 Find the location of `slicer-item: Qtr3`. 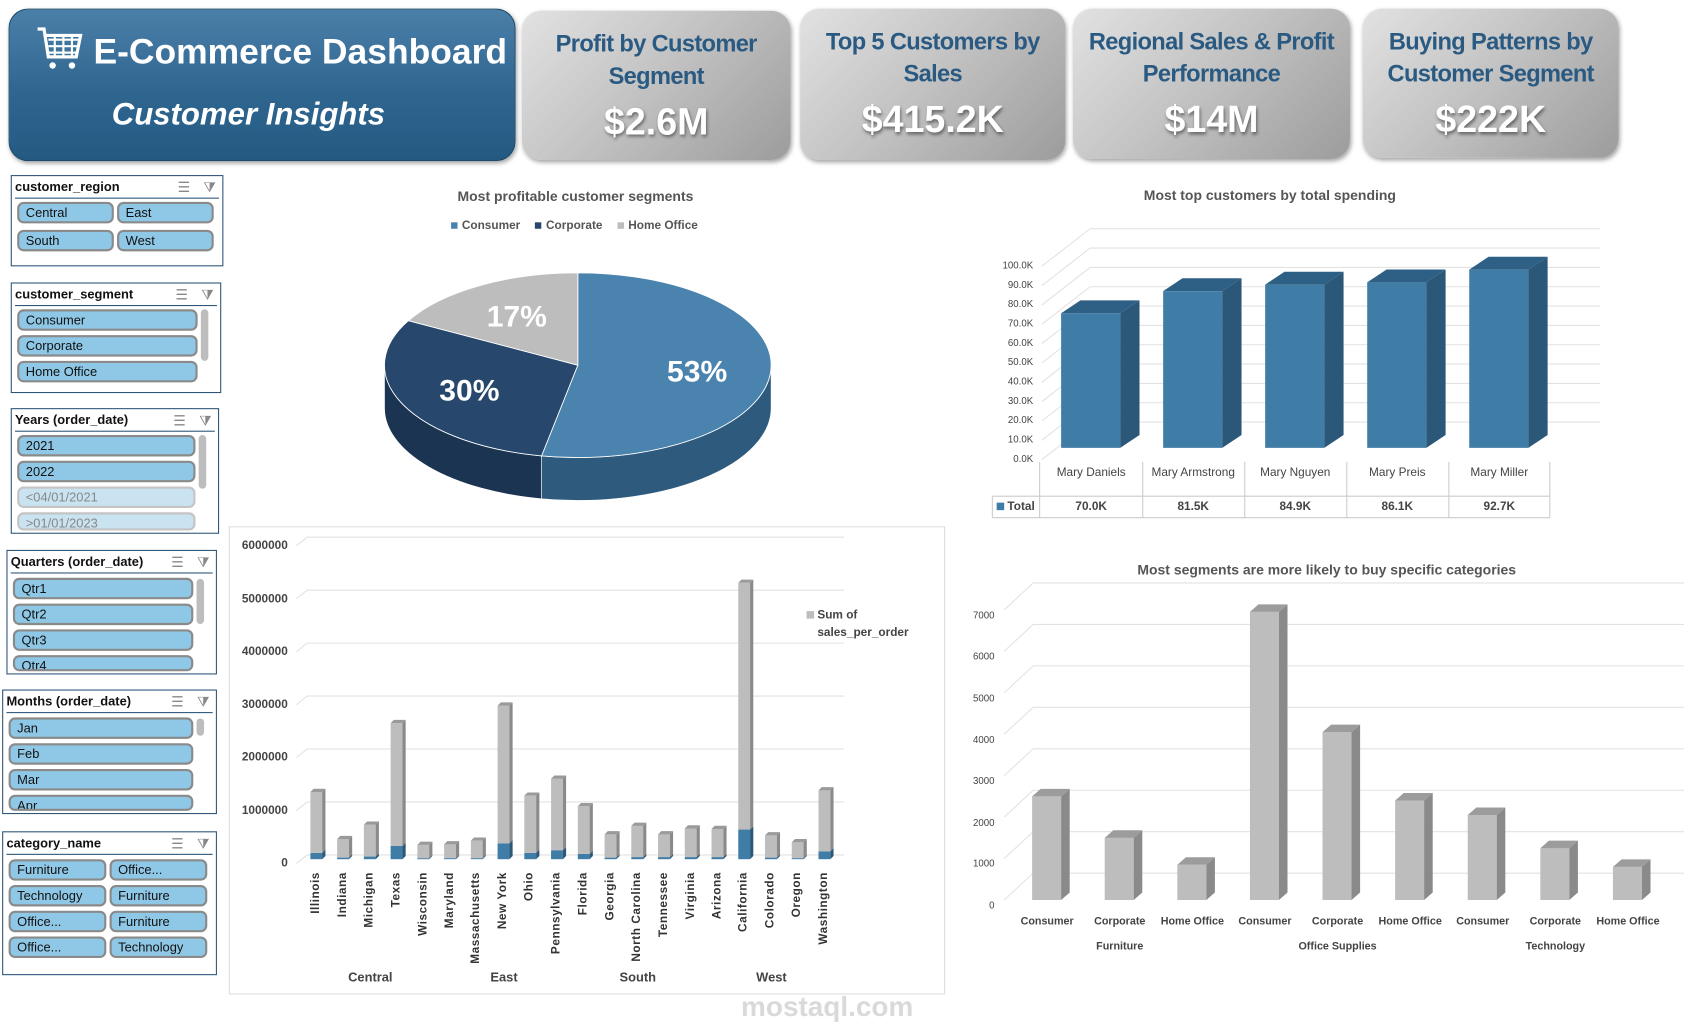

slicer-item: Qtr3 is located at coordinates (103, 640).